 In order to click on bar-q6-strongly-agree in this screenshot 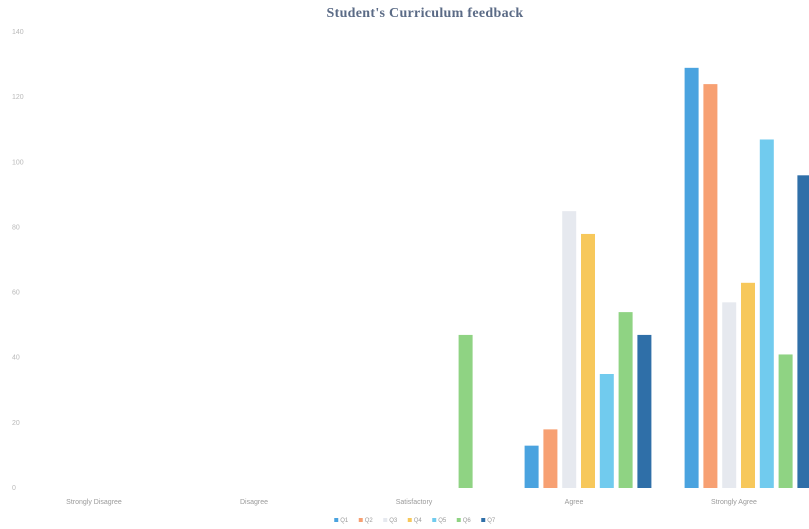, I will do `click(785, 421)`.